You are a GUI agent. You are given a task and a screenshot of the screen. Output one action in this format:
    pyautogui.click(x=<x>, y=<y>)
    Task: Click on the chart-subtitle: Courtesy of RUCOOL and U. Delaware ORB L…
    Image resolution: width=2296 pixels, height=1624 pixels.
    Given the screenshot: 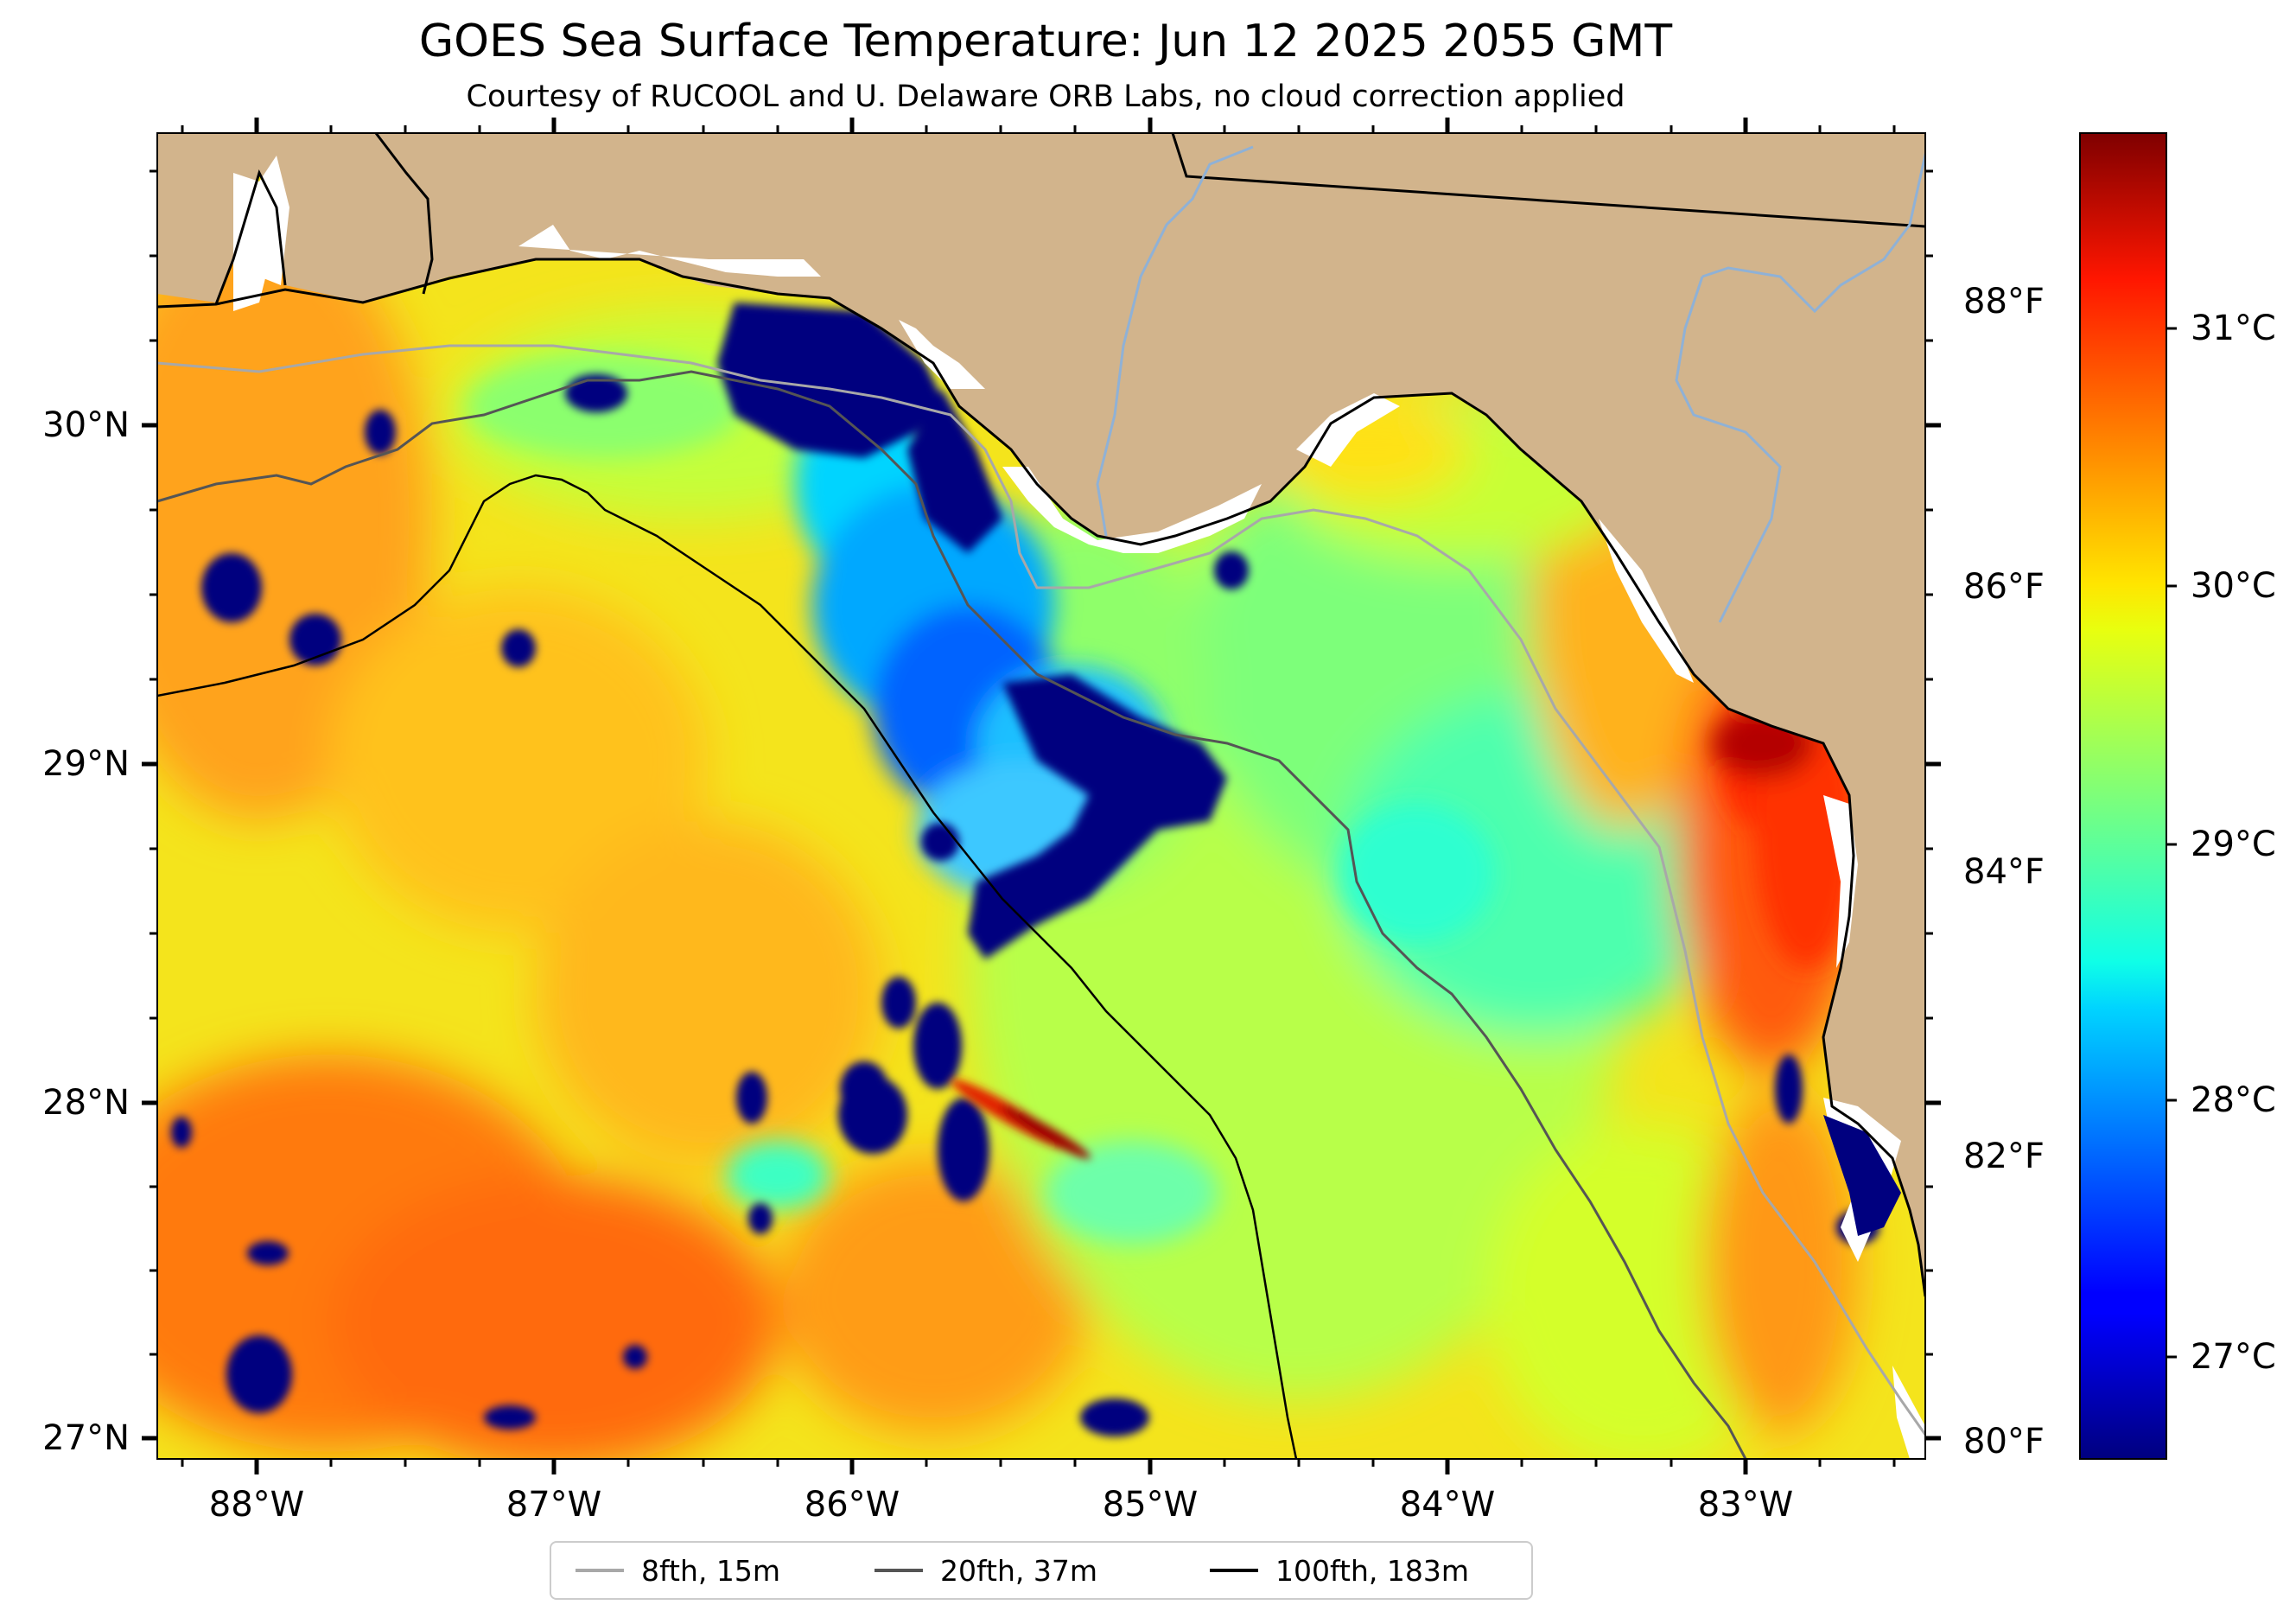 What is the action you would take?
    pyautogui.click(x=1045, y=97)
    